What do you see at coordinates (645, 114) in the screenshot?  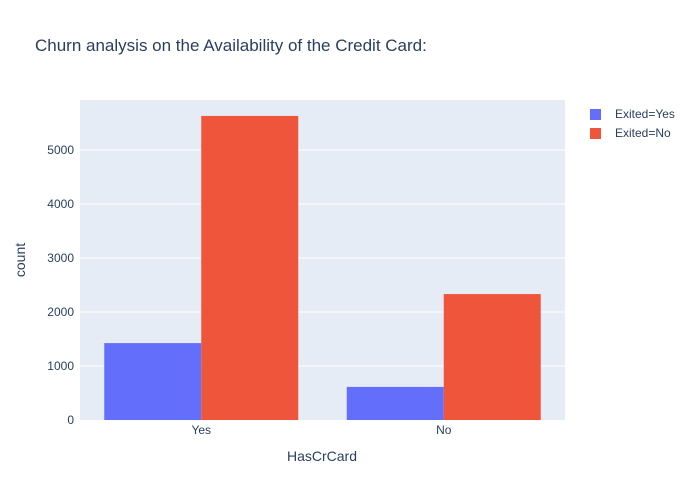 I see `legend-label: Exited=Yes` at bounding box center [645, 114].